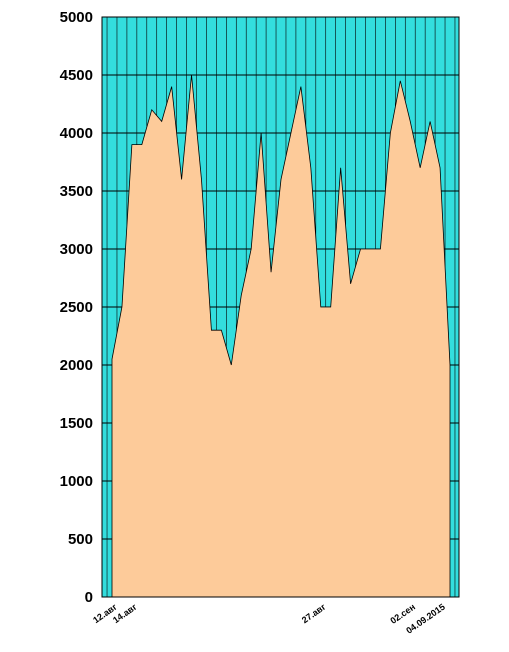  What do you see at coordinates (76, 133) in the screenshot?
I see `y-tick-label: 4000` at bounding box center [76, 133].